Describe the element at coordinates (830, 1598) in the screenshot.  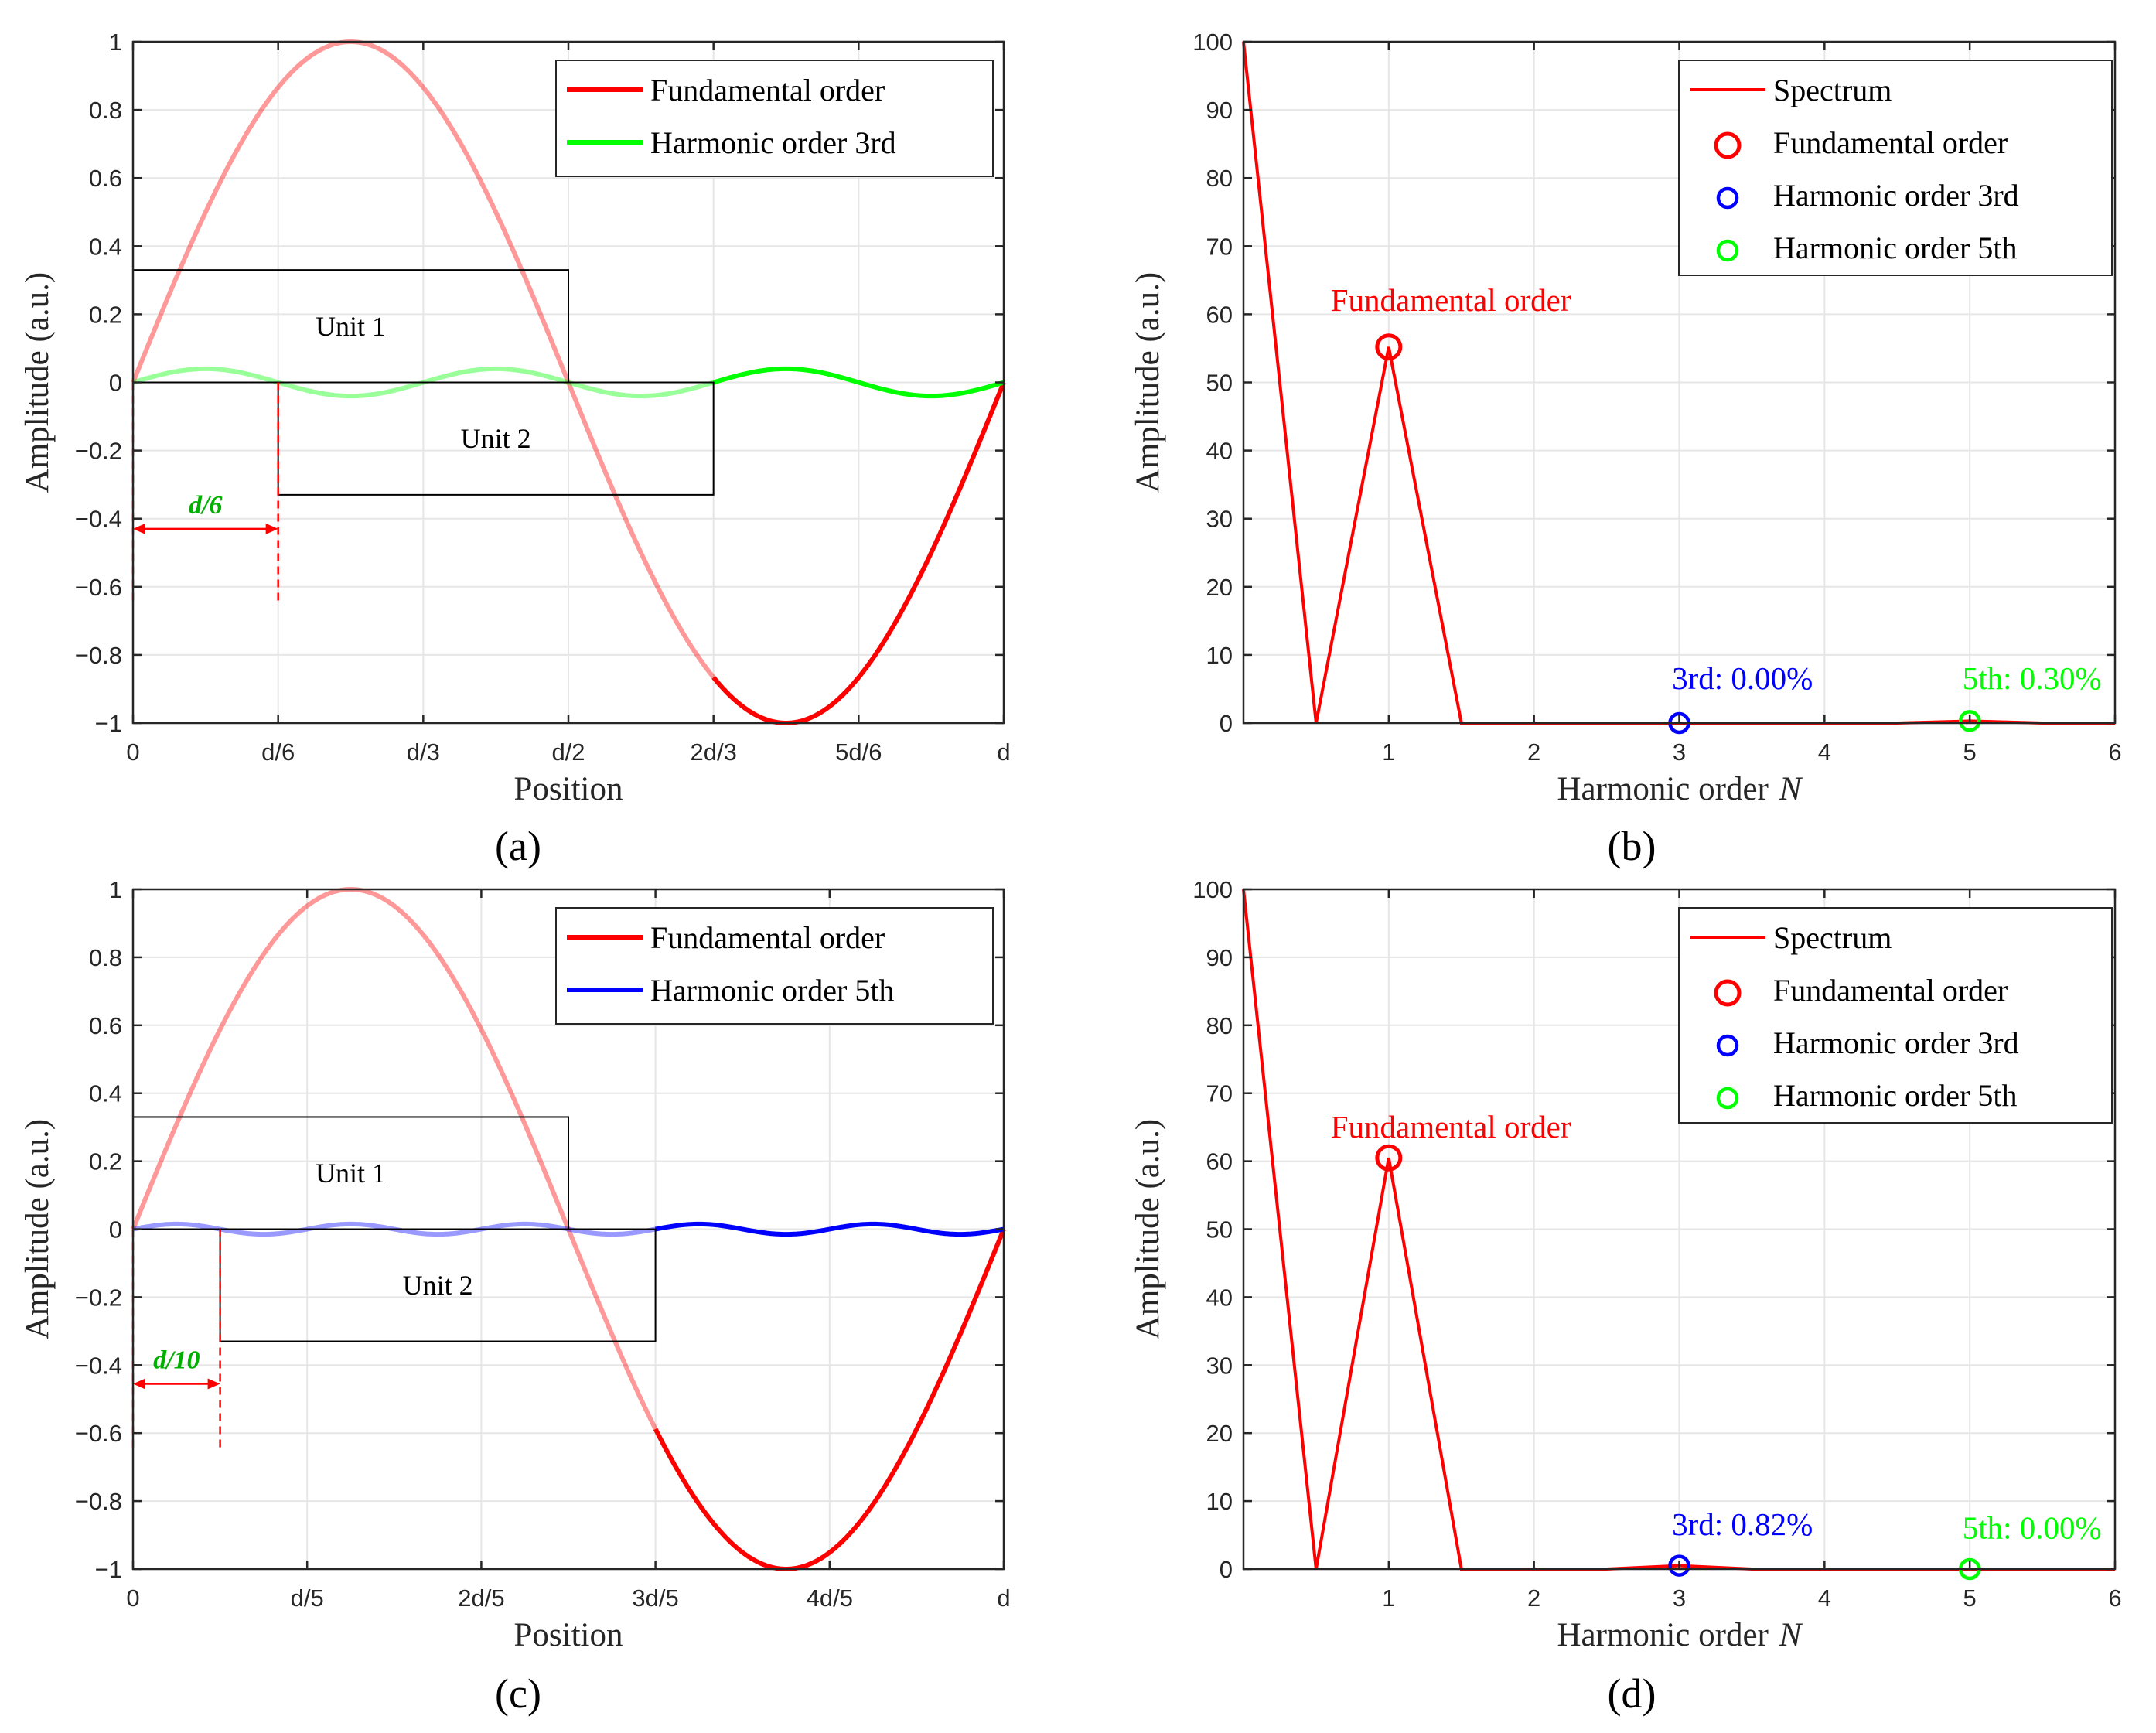
I see `x-tick-label: 4d/5` at that location.